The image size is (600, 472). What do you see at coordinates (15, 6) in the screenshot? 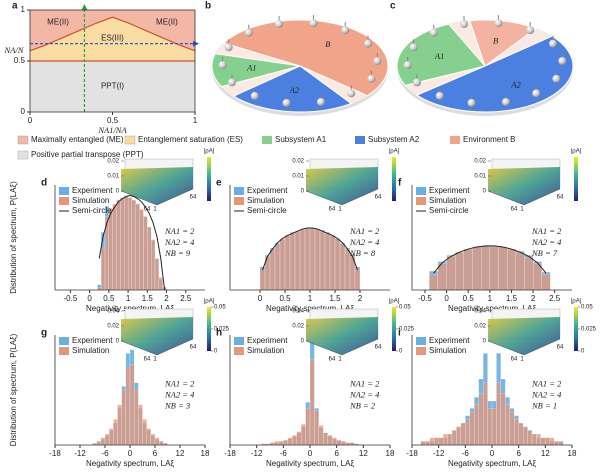
I see `panel-label: a` at bounding box center [15, 6].